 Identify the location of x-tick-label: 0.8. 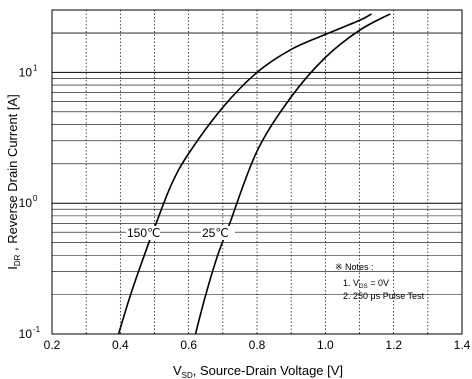
(257, 345).